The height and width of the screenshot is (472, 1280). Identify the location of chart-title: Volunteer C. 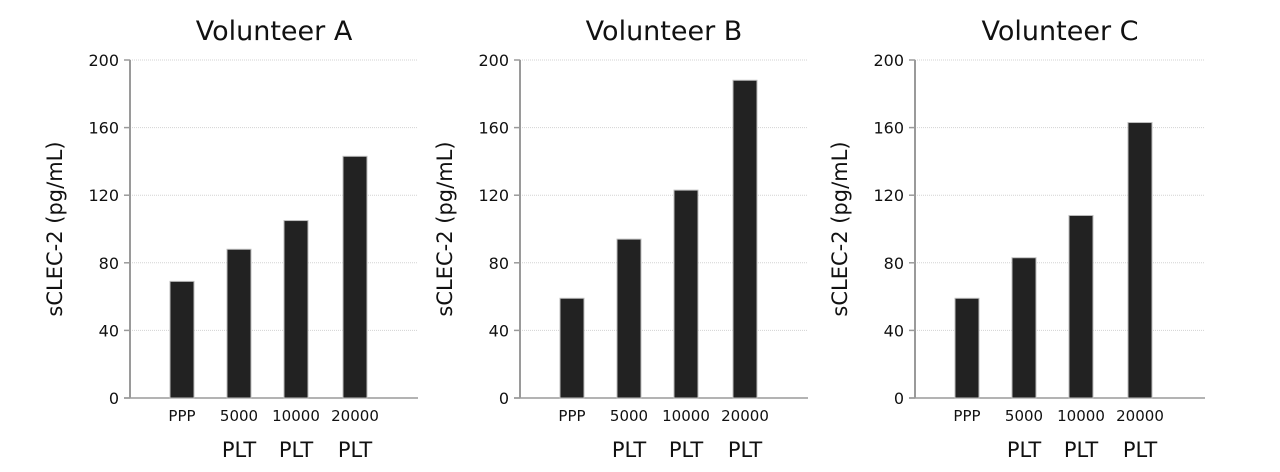
(1060, 31).